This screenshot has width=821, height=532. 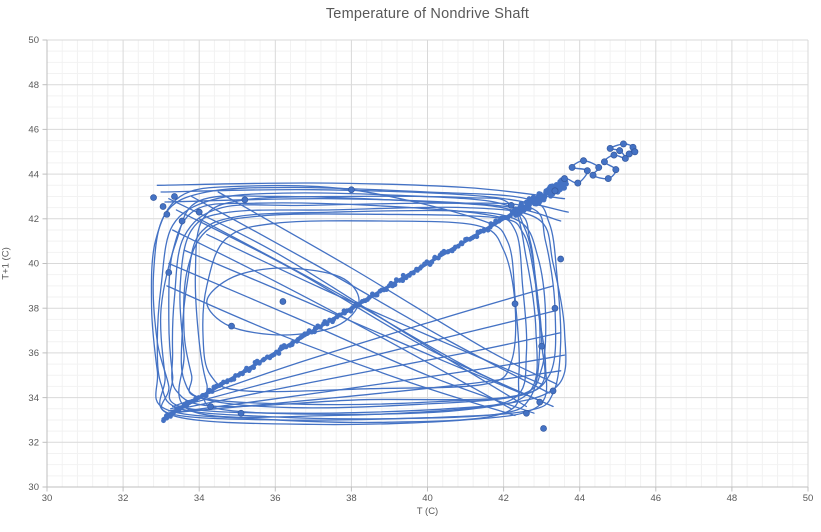 I want to click on y-axis-title: T+1 (C), so click(x=6, y=263).